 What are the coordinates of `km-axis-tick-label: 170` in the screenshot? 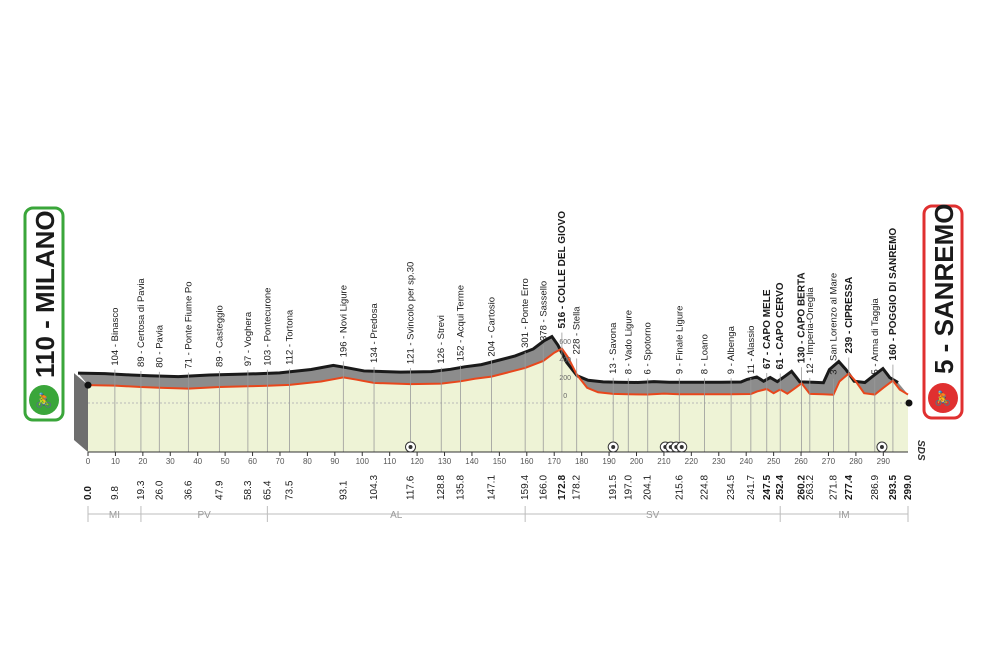 It's located at (555, 461).